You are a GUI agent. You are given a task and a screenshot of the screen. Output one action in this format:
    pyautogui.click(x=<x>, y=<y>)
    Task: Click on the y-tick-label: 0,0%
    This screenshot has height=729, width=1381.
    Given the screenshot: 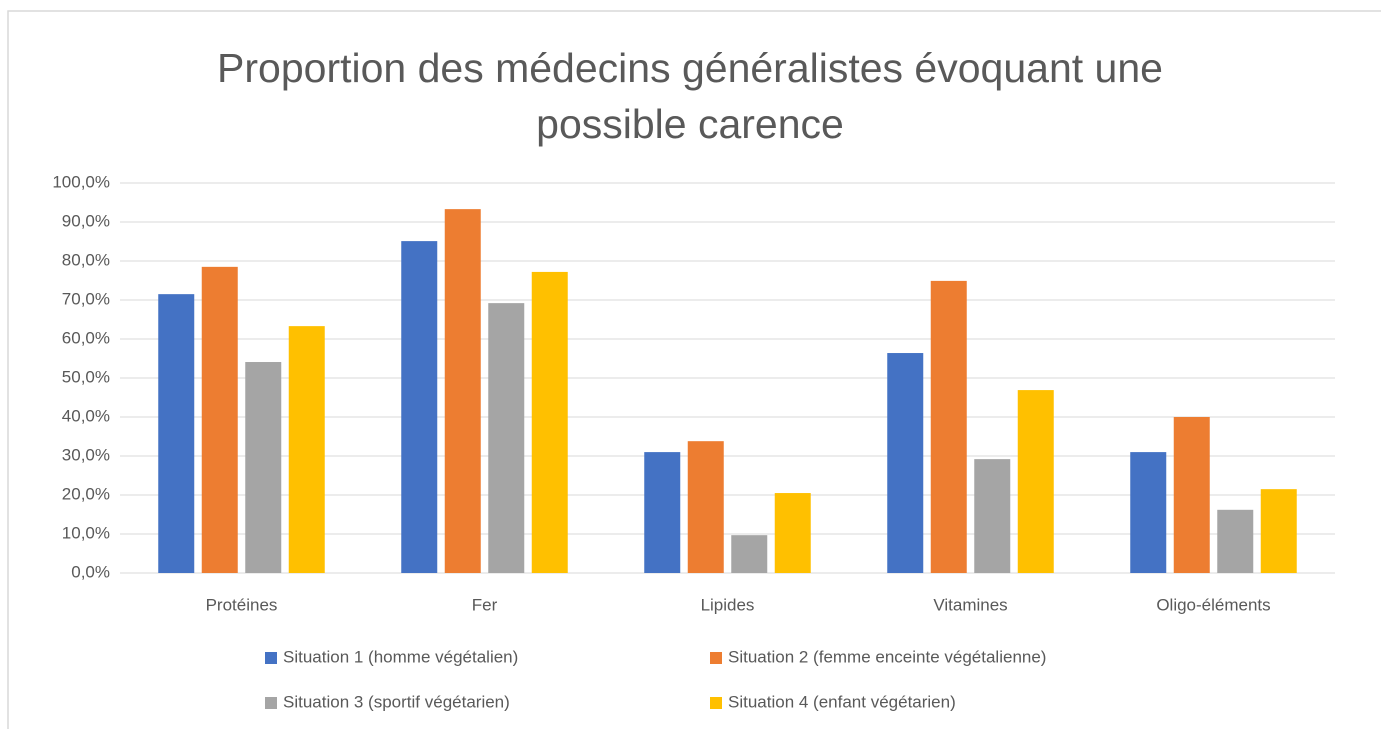 What is the action you would take?
    pyautogui.click(x=90, y=571)
    